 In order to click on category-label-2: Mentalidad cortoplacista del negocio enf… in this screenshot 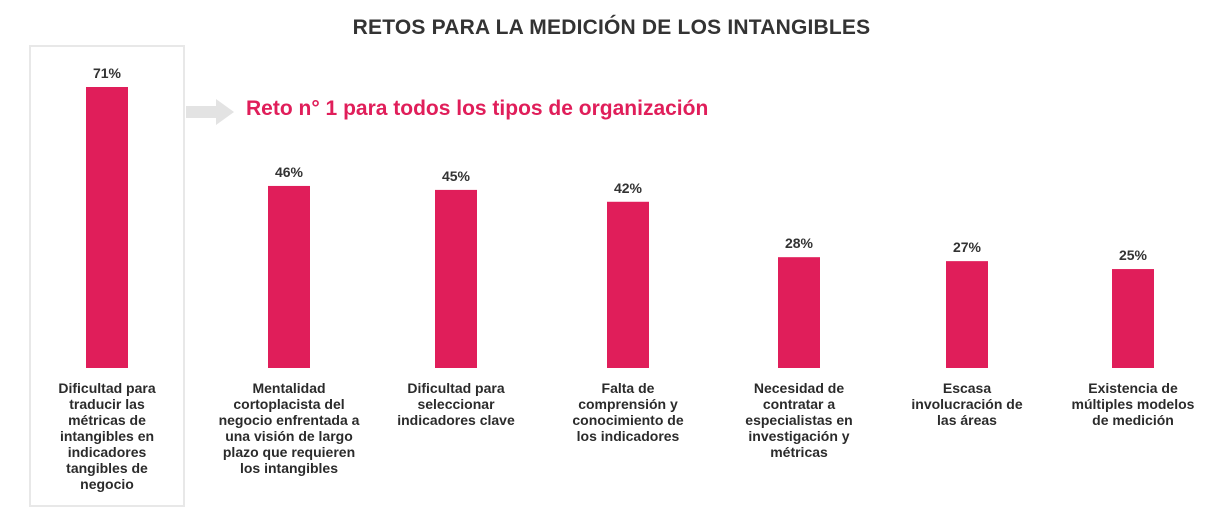, I will do `click(289, 428)`.